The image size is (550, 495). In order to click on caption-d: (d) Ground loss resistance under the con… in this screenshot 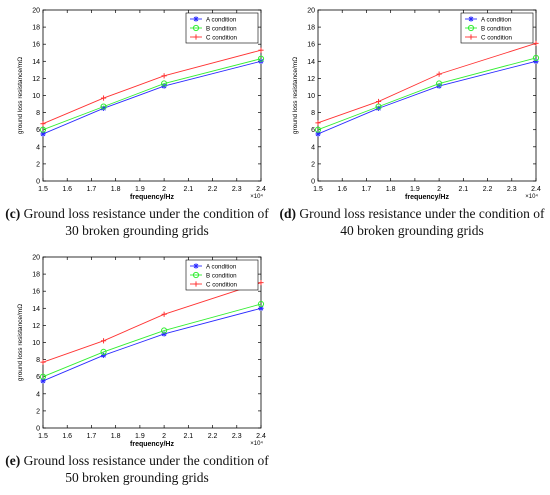, I will do `click(412, 222)`.